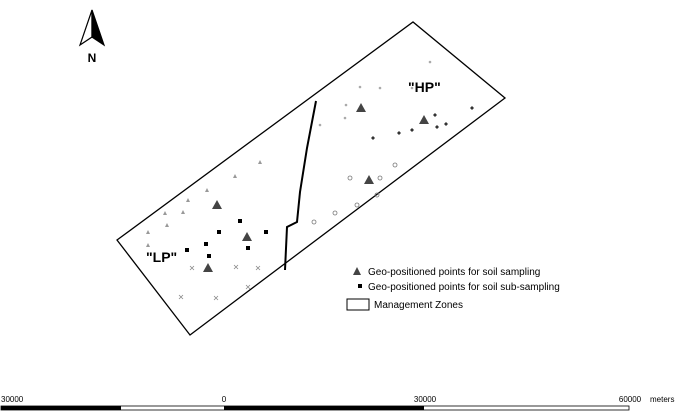 Image resolution: width=686 pixels, height=415 pixels. I want to click on north-label: N, so click(92, 58).